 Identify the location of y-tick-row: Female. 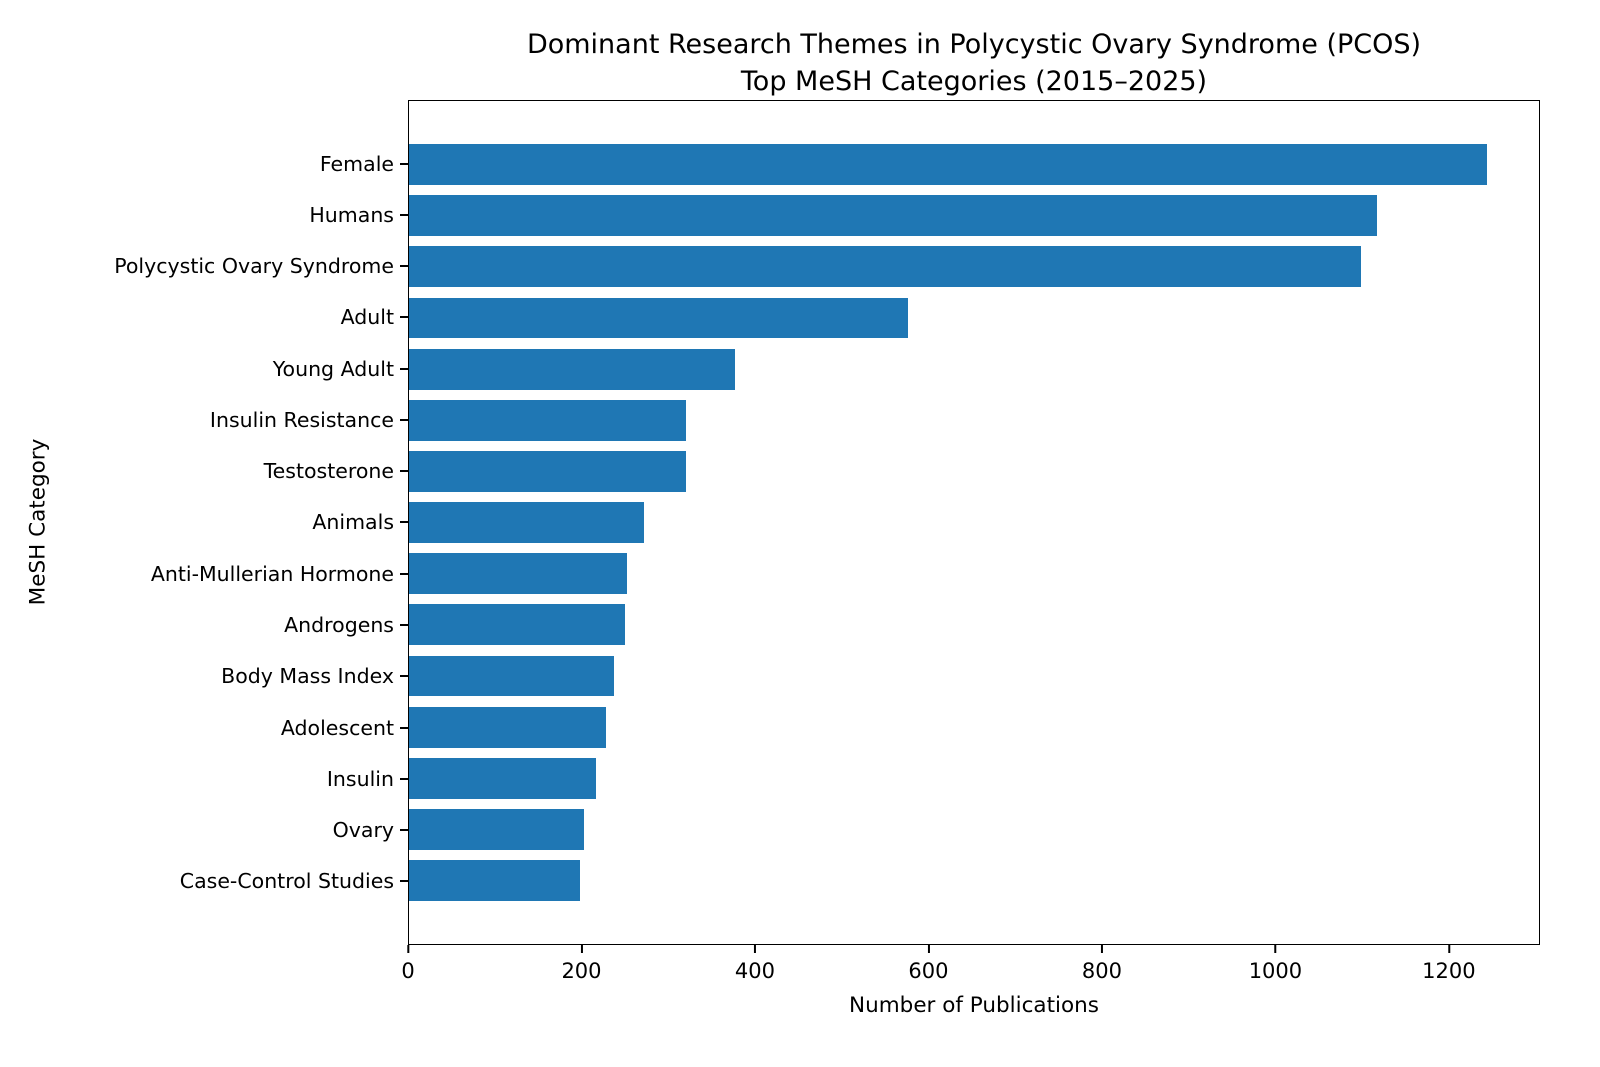
(204, 163).